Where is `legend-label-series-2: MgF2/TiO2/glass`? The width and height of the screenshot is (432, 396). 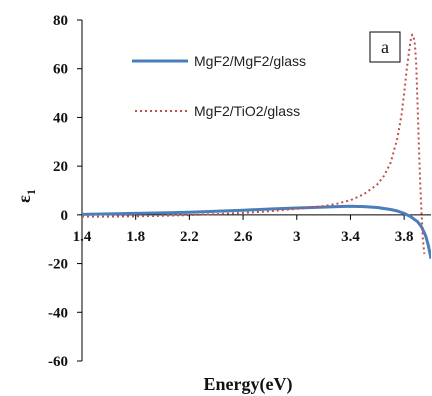 legend-label-series-2: MgF2/TiO2/glass is located at coordinates (247, 111).